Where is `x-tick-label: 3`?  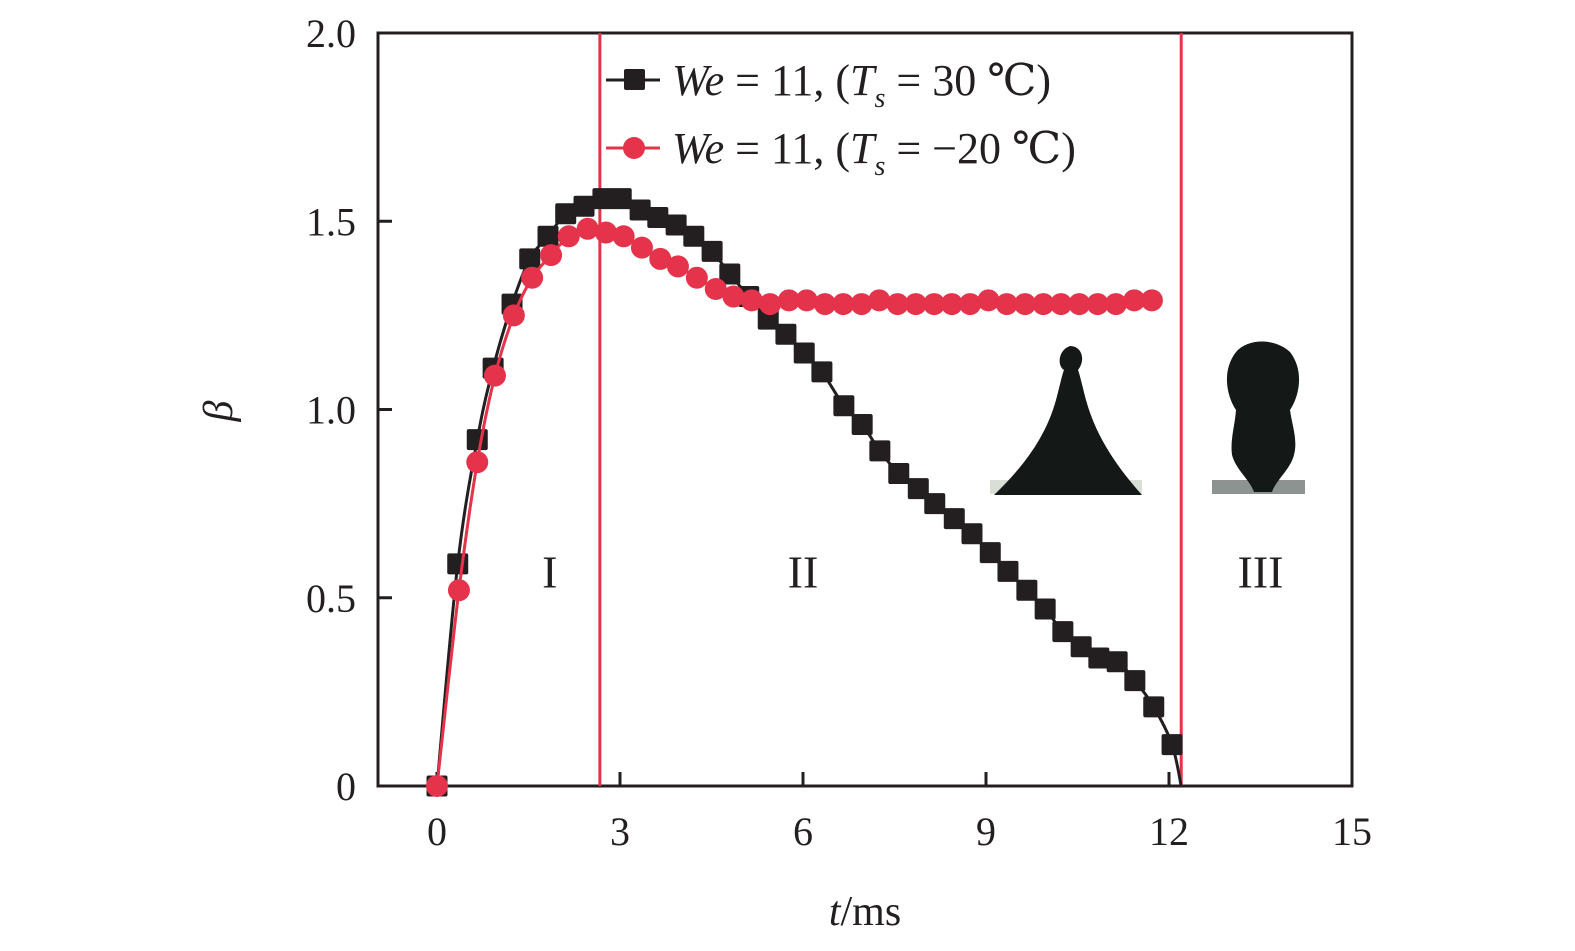
x-tick-label: 3 is located at coordinates (620, 831).